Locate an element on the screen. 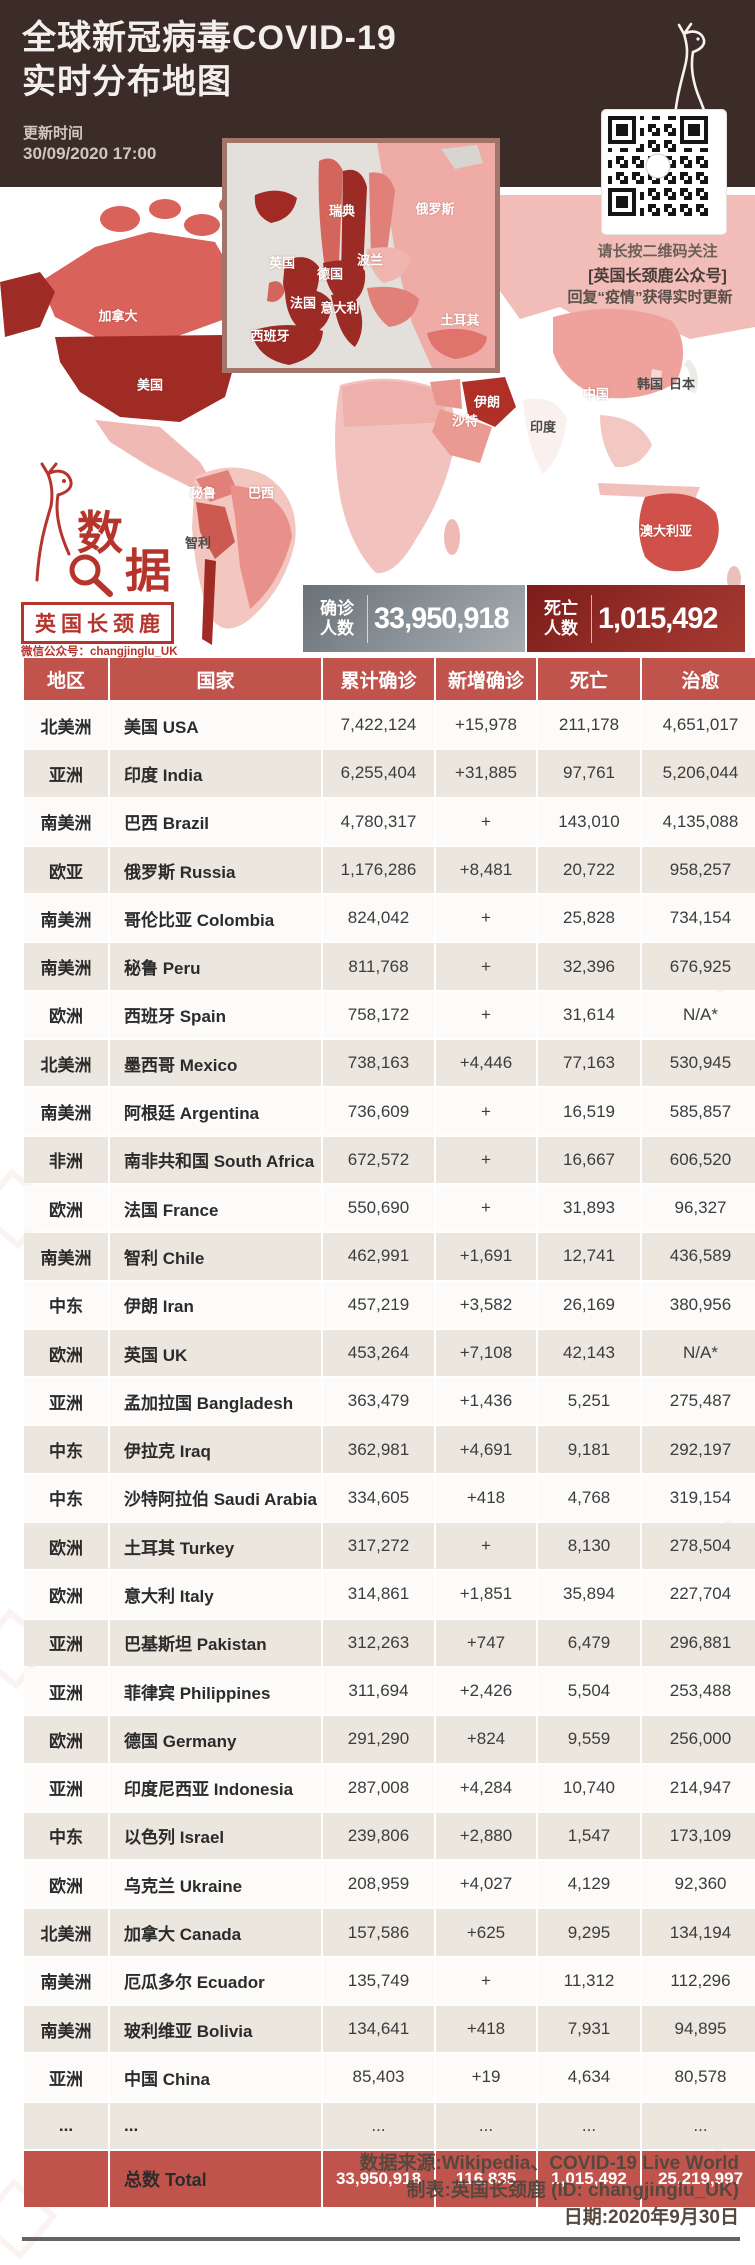 This screenshot has height=2265, width=755. table-row: 中东 以色列 Israel 239,806 +2,880 1,547 173,109 is located at coordinates (389, 1836).